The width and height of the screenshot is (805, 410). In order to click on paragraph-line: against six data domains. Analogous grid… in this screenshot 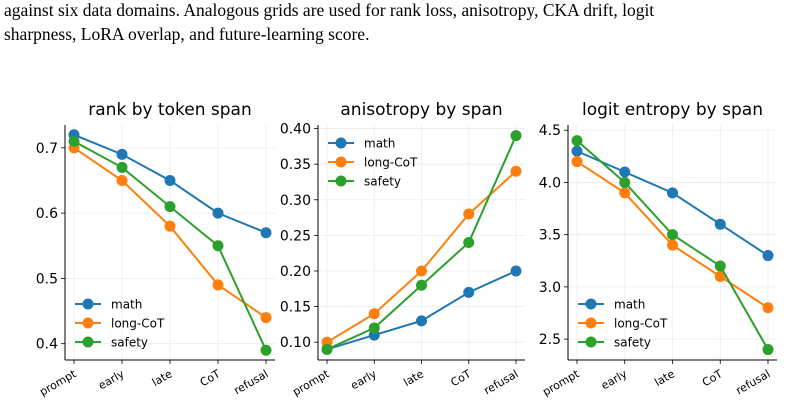, I will do `click(329, 10)`.